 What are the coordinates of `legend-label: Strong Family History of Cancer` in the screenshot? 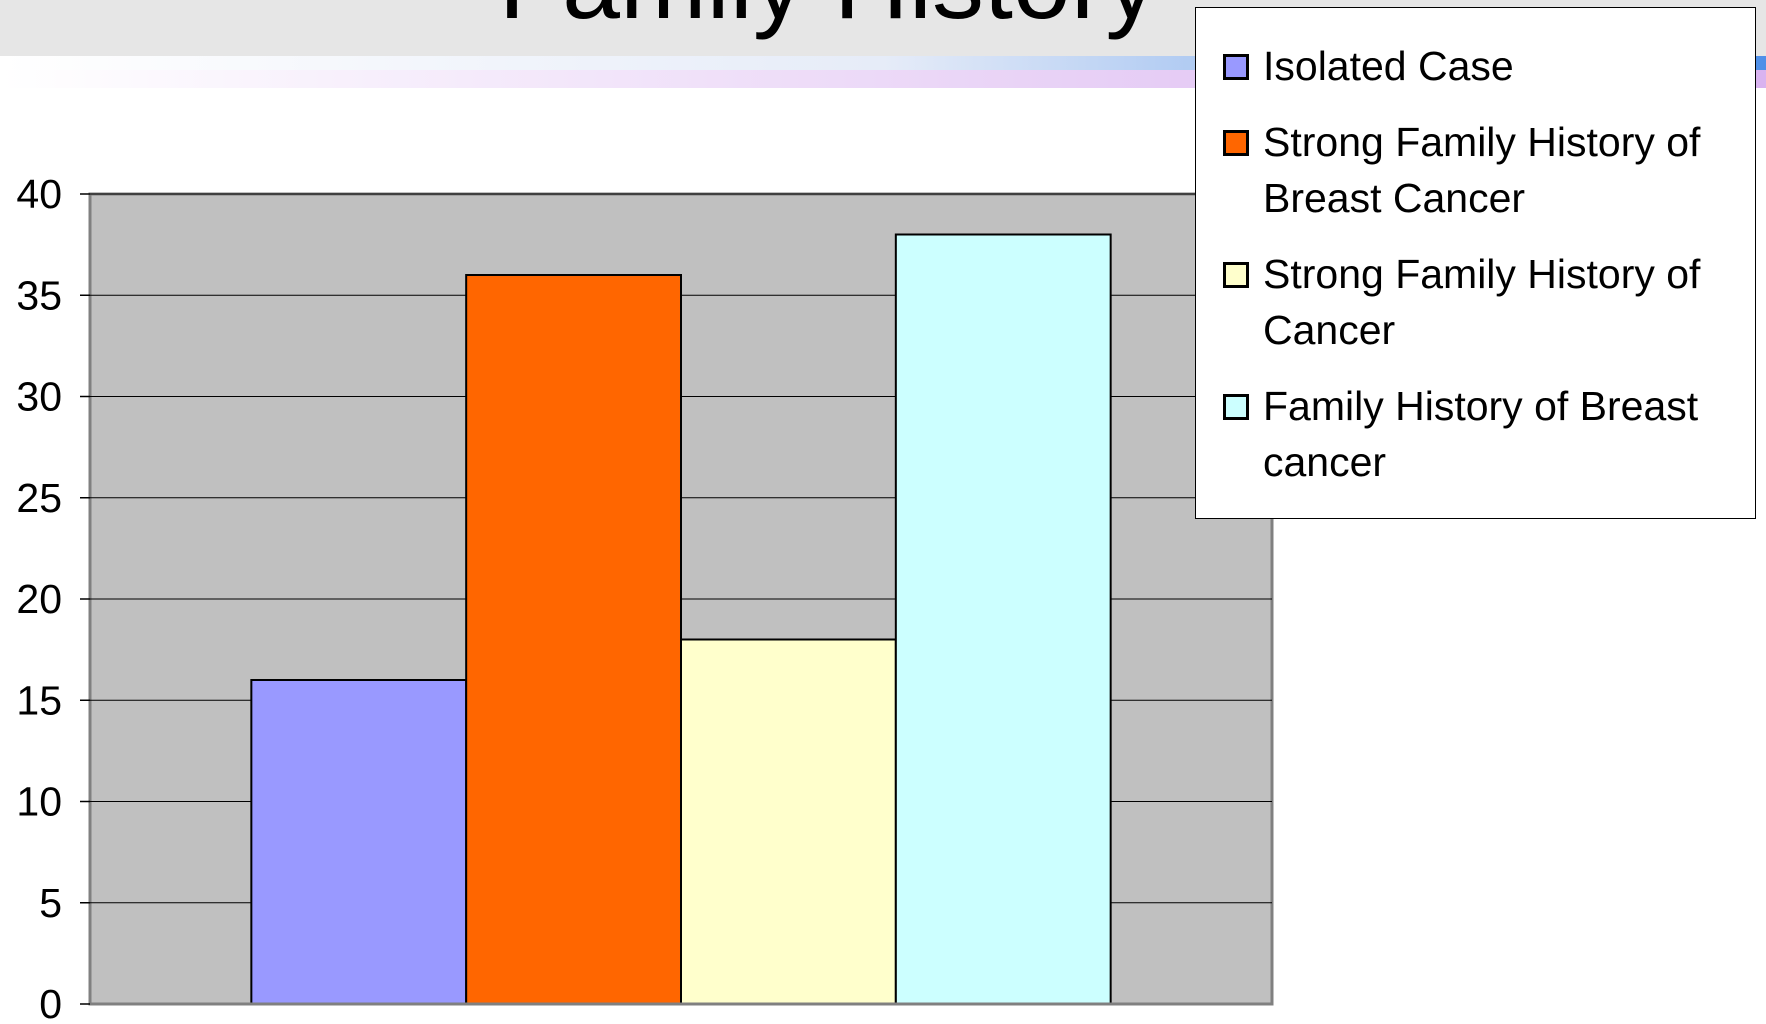 It's located at (1482, 302).